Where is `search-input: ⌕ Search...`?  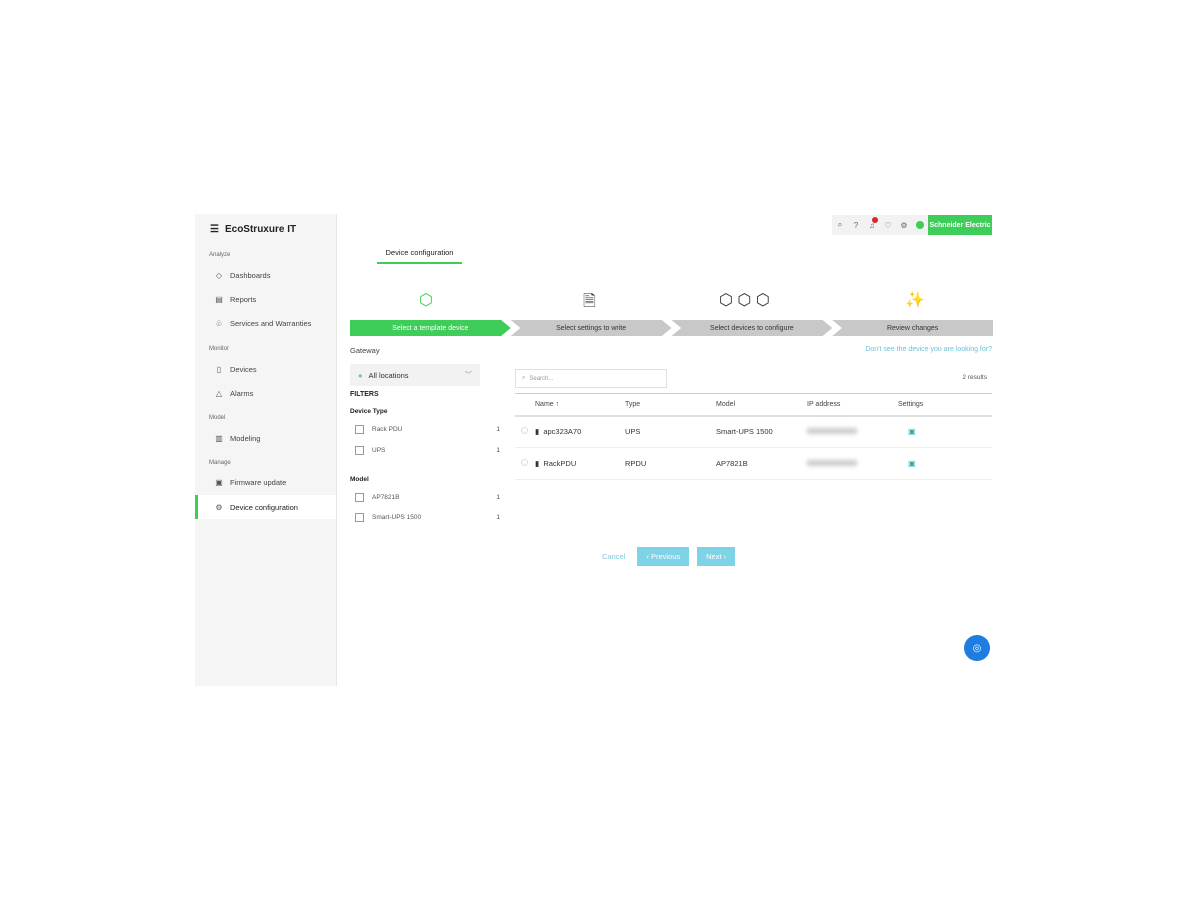 search-input: ⌕ Search... is located at coordinates (591, 378).